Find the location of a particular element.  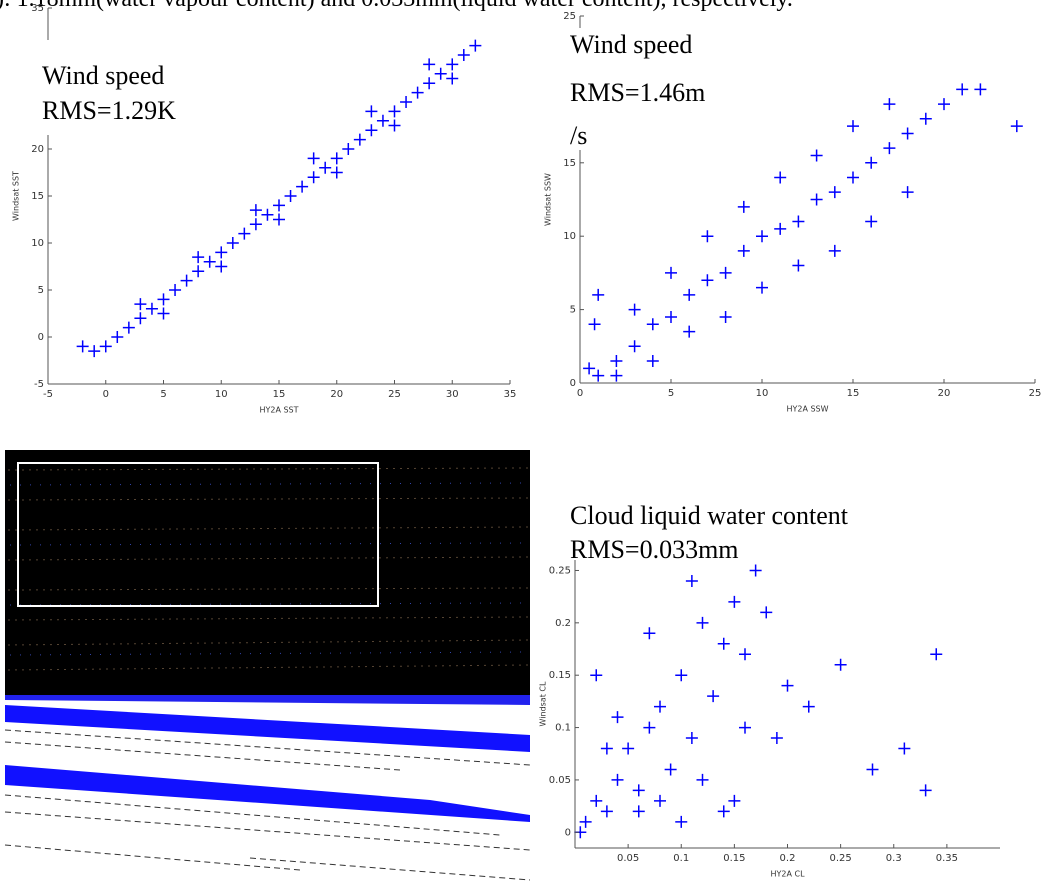

annotation: Cloud liquid water content is located at coordinates (709, 515).